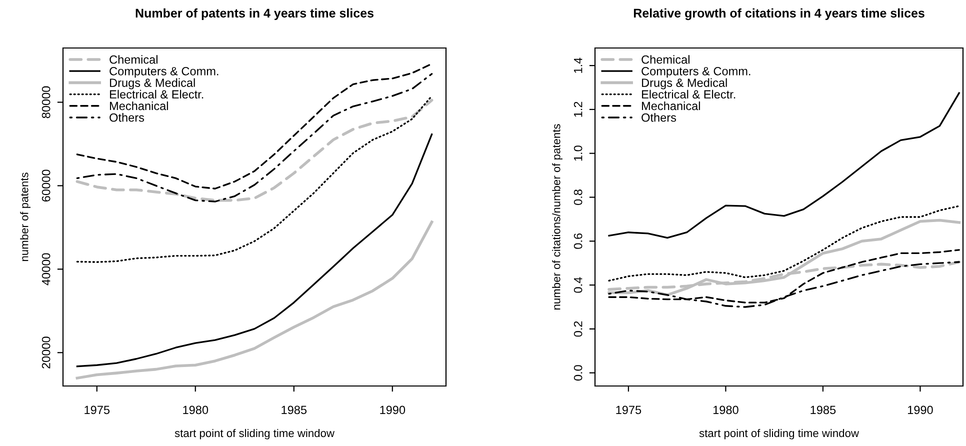 This screenshot has height=446, width=966. I want to click on y-tick-label: 0.6, so click(578, 241).